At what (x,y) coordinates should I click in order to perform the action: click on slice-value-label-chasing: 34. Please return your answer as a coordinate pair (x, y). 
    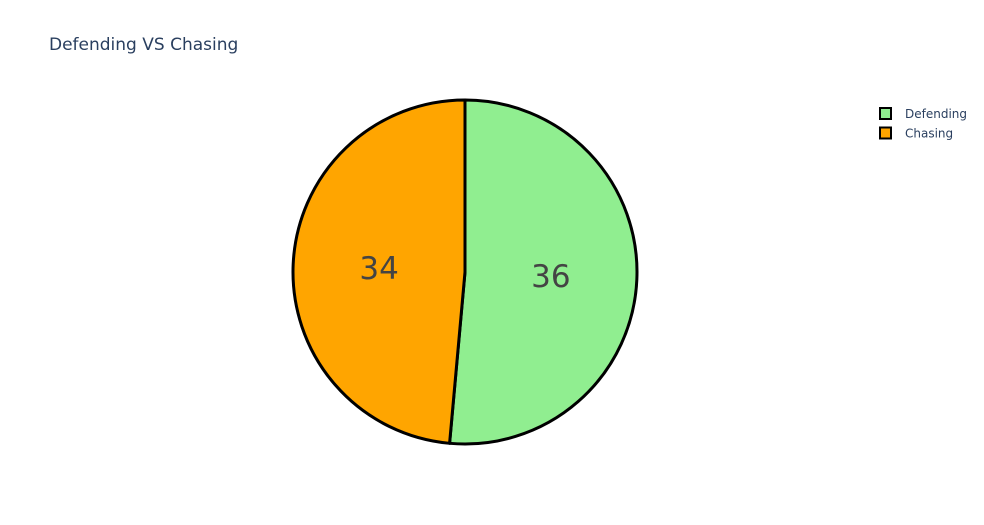
    Looking at the image, I should click on (378, 269).